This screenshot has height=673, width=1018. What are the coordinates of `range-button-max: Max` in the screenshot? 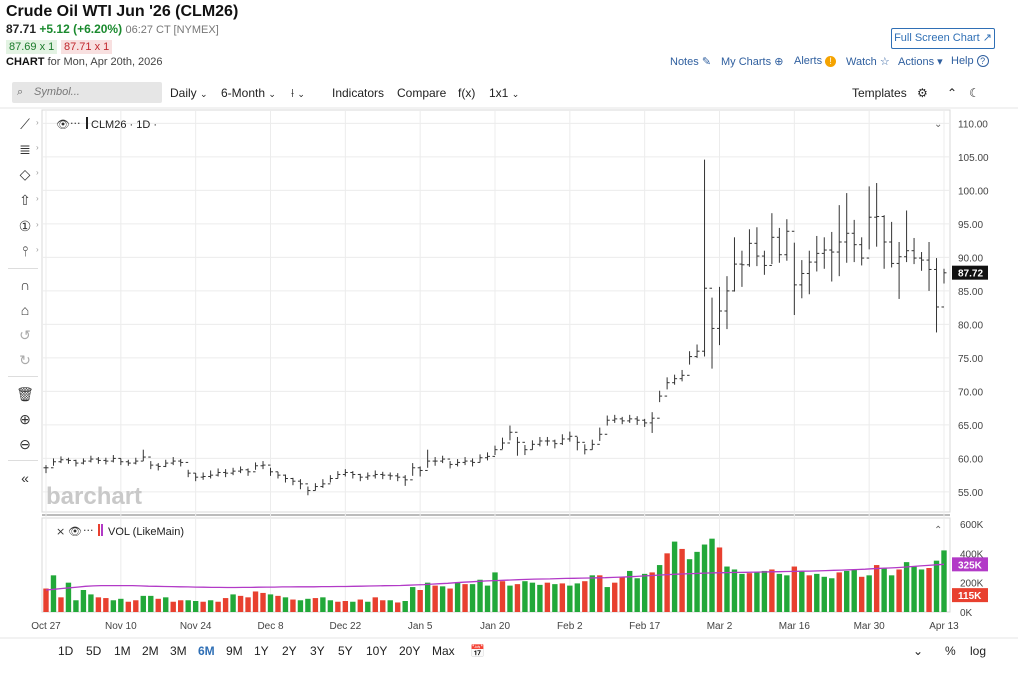 It's located at (443, 651).